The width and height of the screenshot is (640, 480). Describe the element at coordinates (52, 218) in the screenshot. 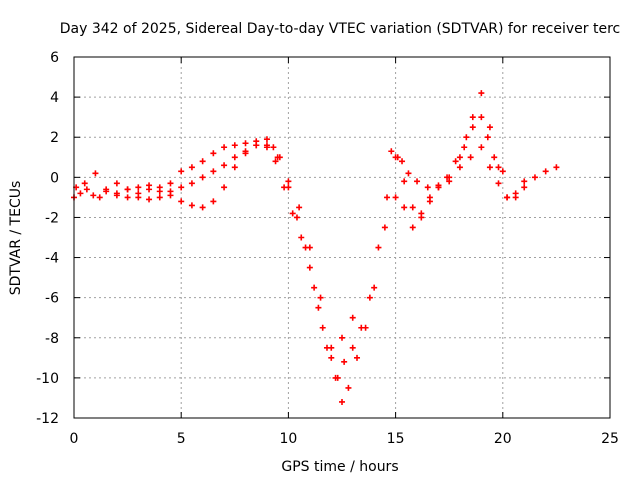

I see `y-tick-label: -2` at that location.